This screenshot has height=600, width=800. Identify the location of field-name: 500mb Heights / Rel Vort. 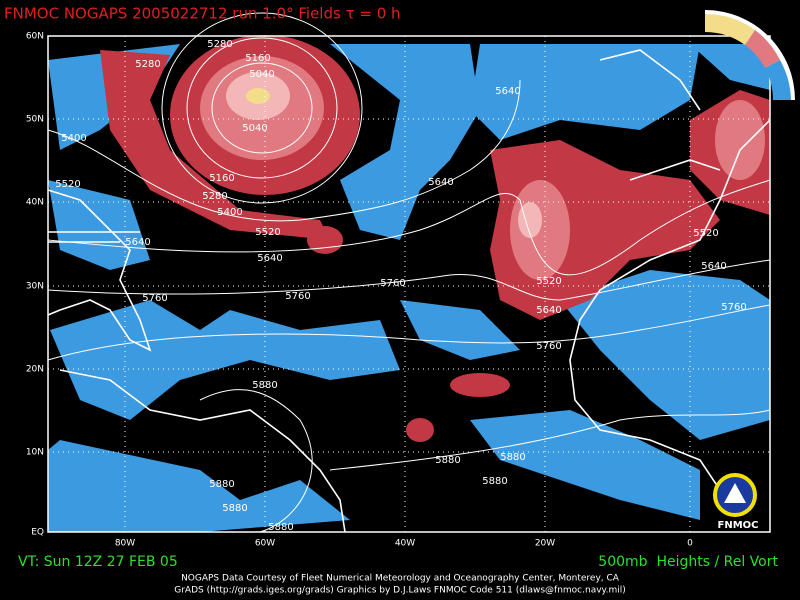
(688, 562).